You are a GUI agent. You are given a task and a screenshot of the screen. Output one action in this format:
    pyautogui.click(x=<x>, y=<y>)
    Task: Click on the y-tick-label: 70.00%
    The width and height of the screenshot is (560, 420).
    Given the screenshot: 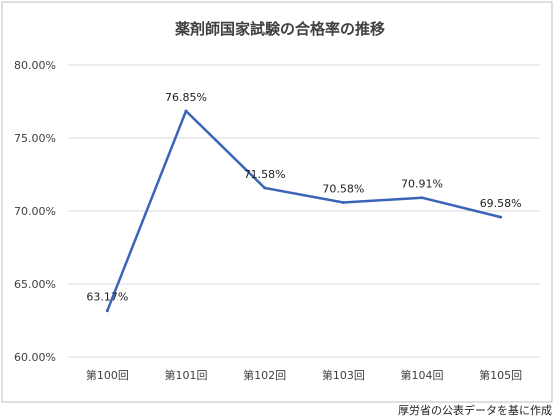 What is the action you would take?
    pyautogui.click(x=35, y=211)
    